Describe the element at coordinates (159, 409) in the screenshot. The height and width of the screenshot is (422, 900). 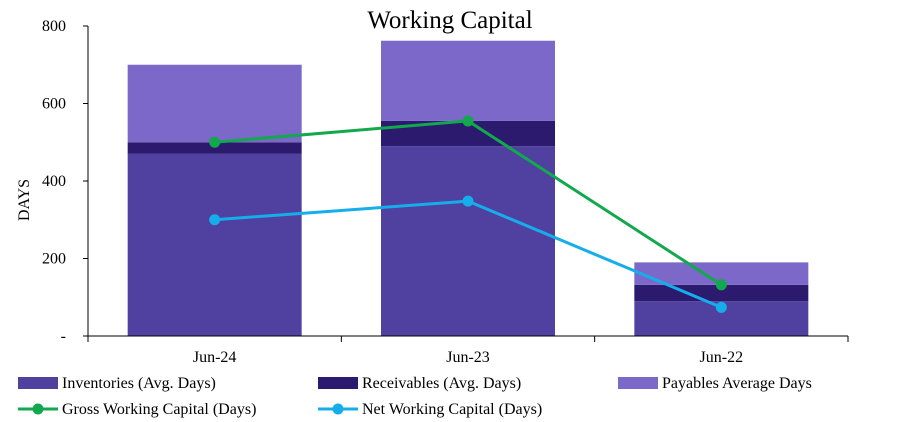
I see `legend-label: Gross Working Capital (Days)` at that location.